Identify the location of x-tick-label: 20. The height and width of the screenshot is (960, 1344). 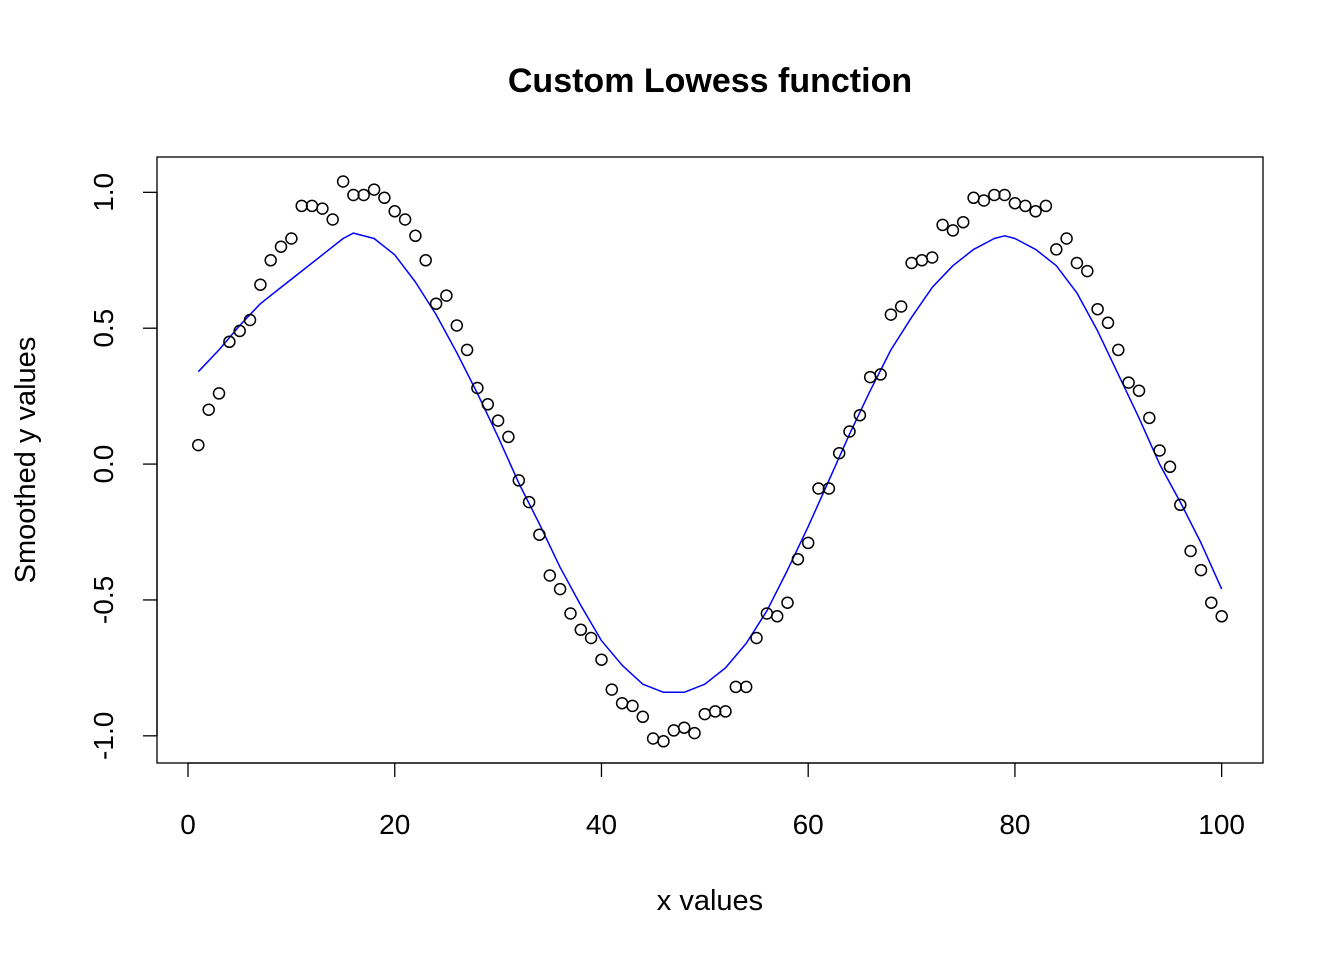
(394, 824).